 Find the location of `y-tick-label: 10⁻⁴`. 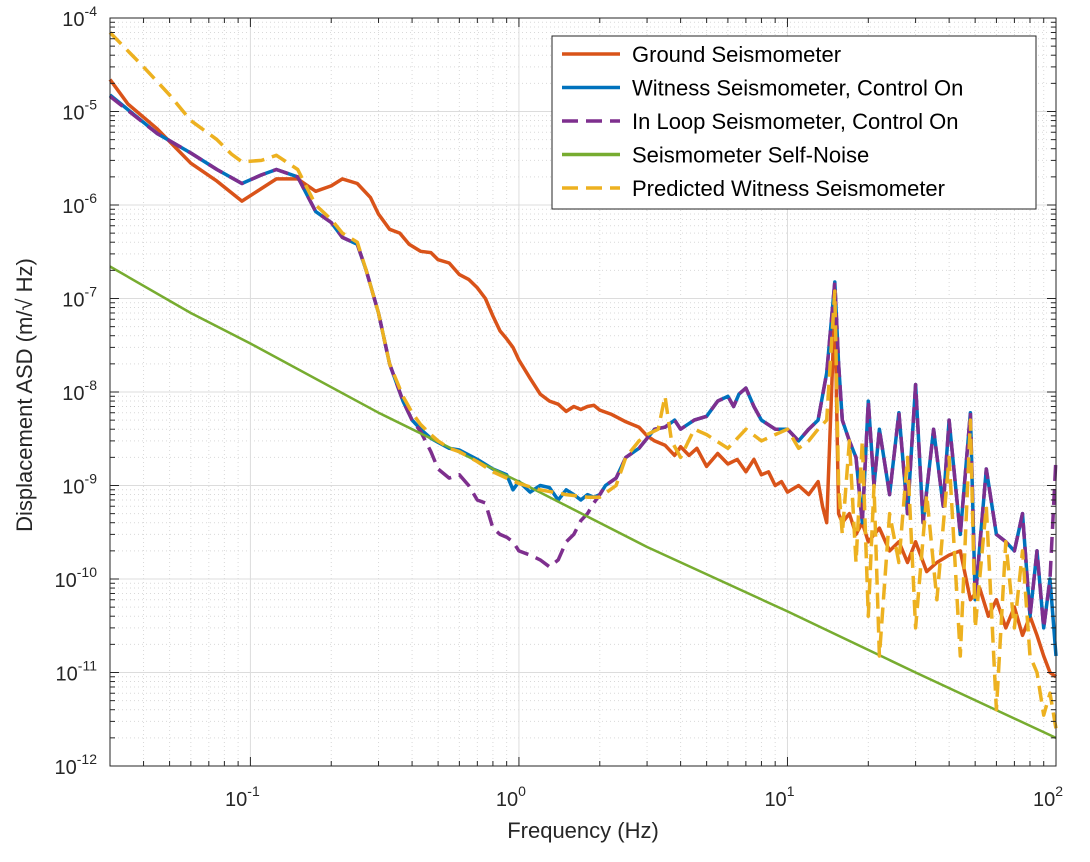

y-tick-label: 10⁻⁴ is located at coordinates (79, 17).